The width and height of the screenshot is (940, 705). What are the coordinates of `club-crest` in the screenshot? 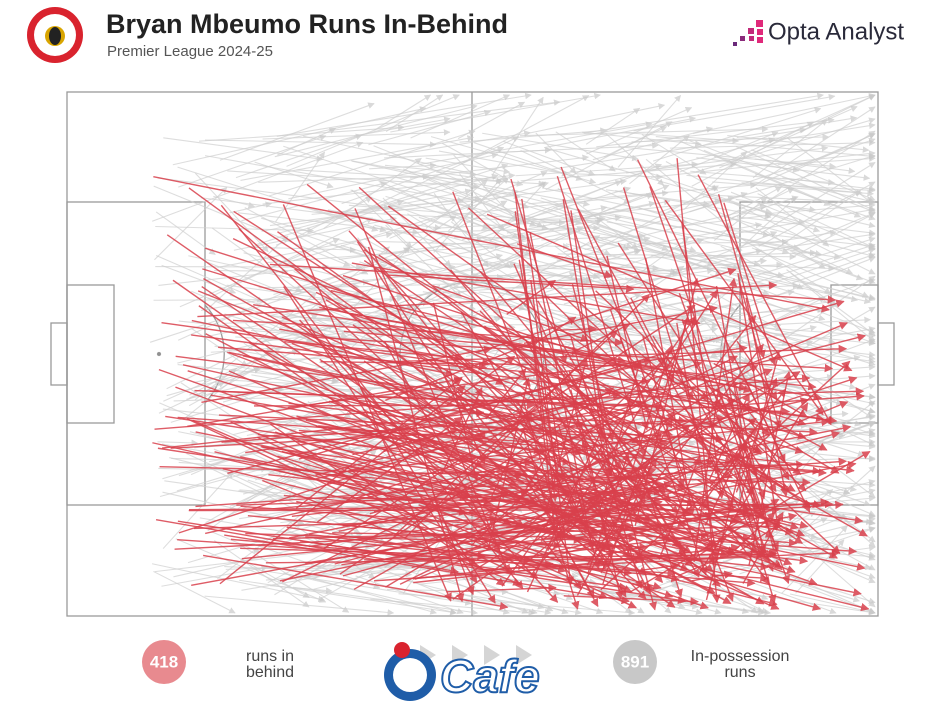 It's located at (55, 35).